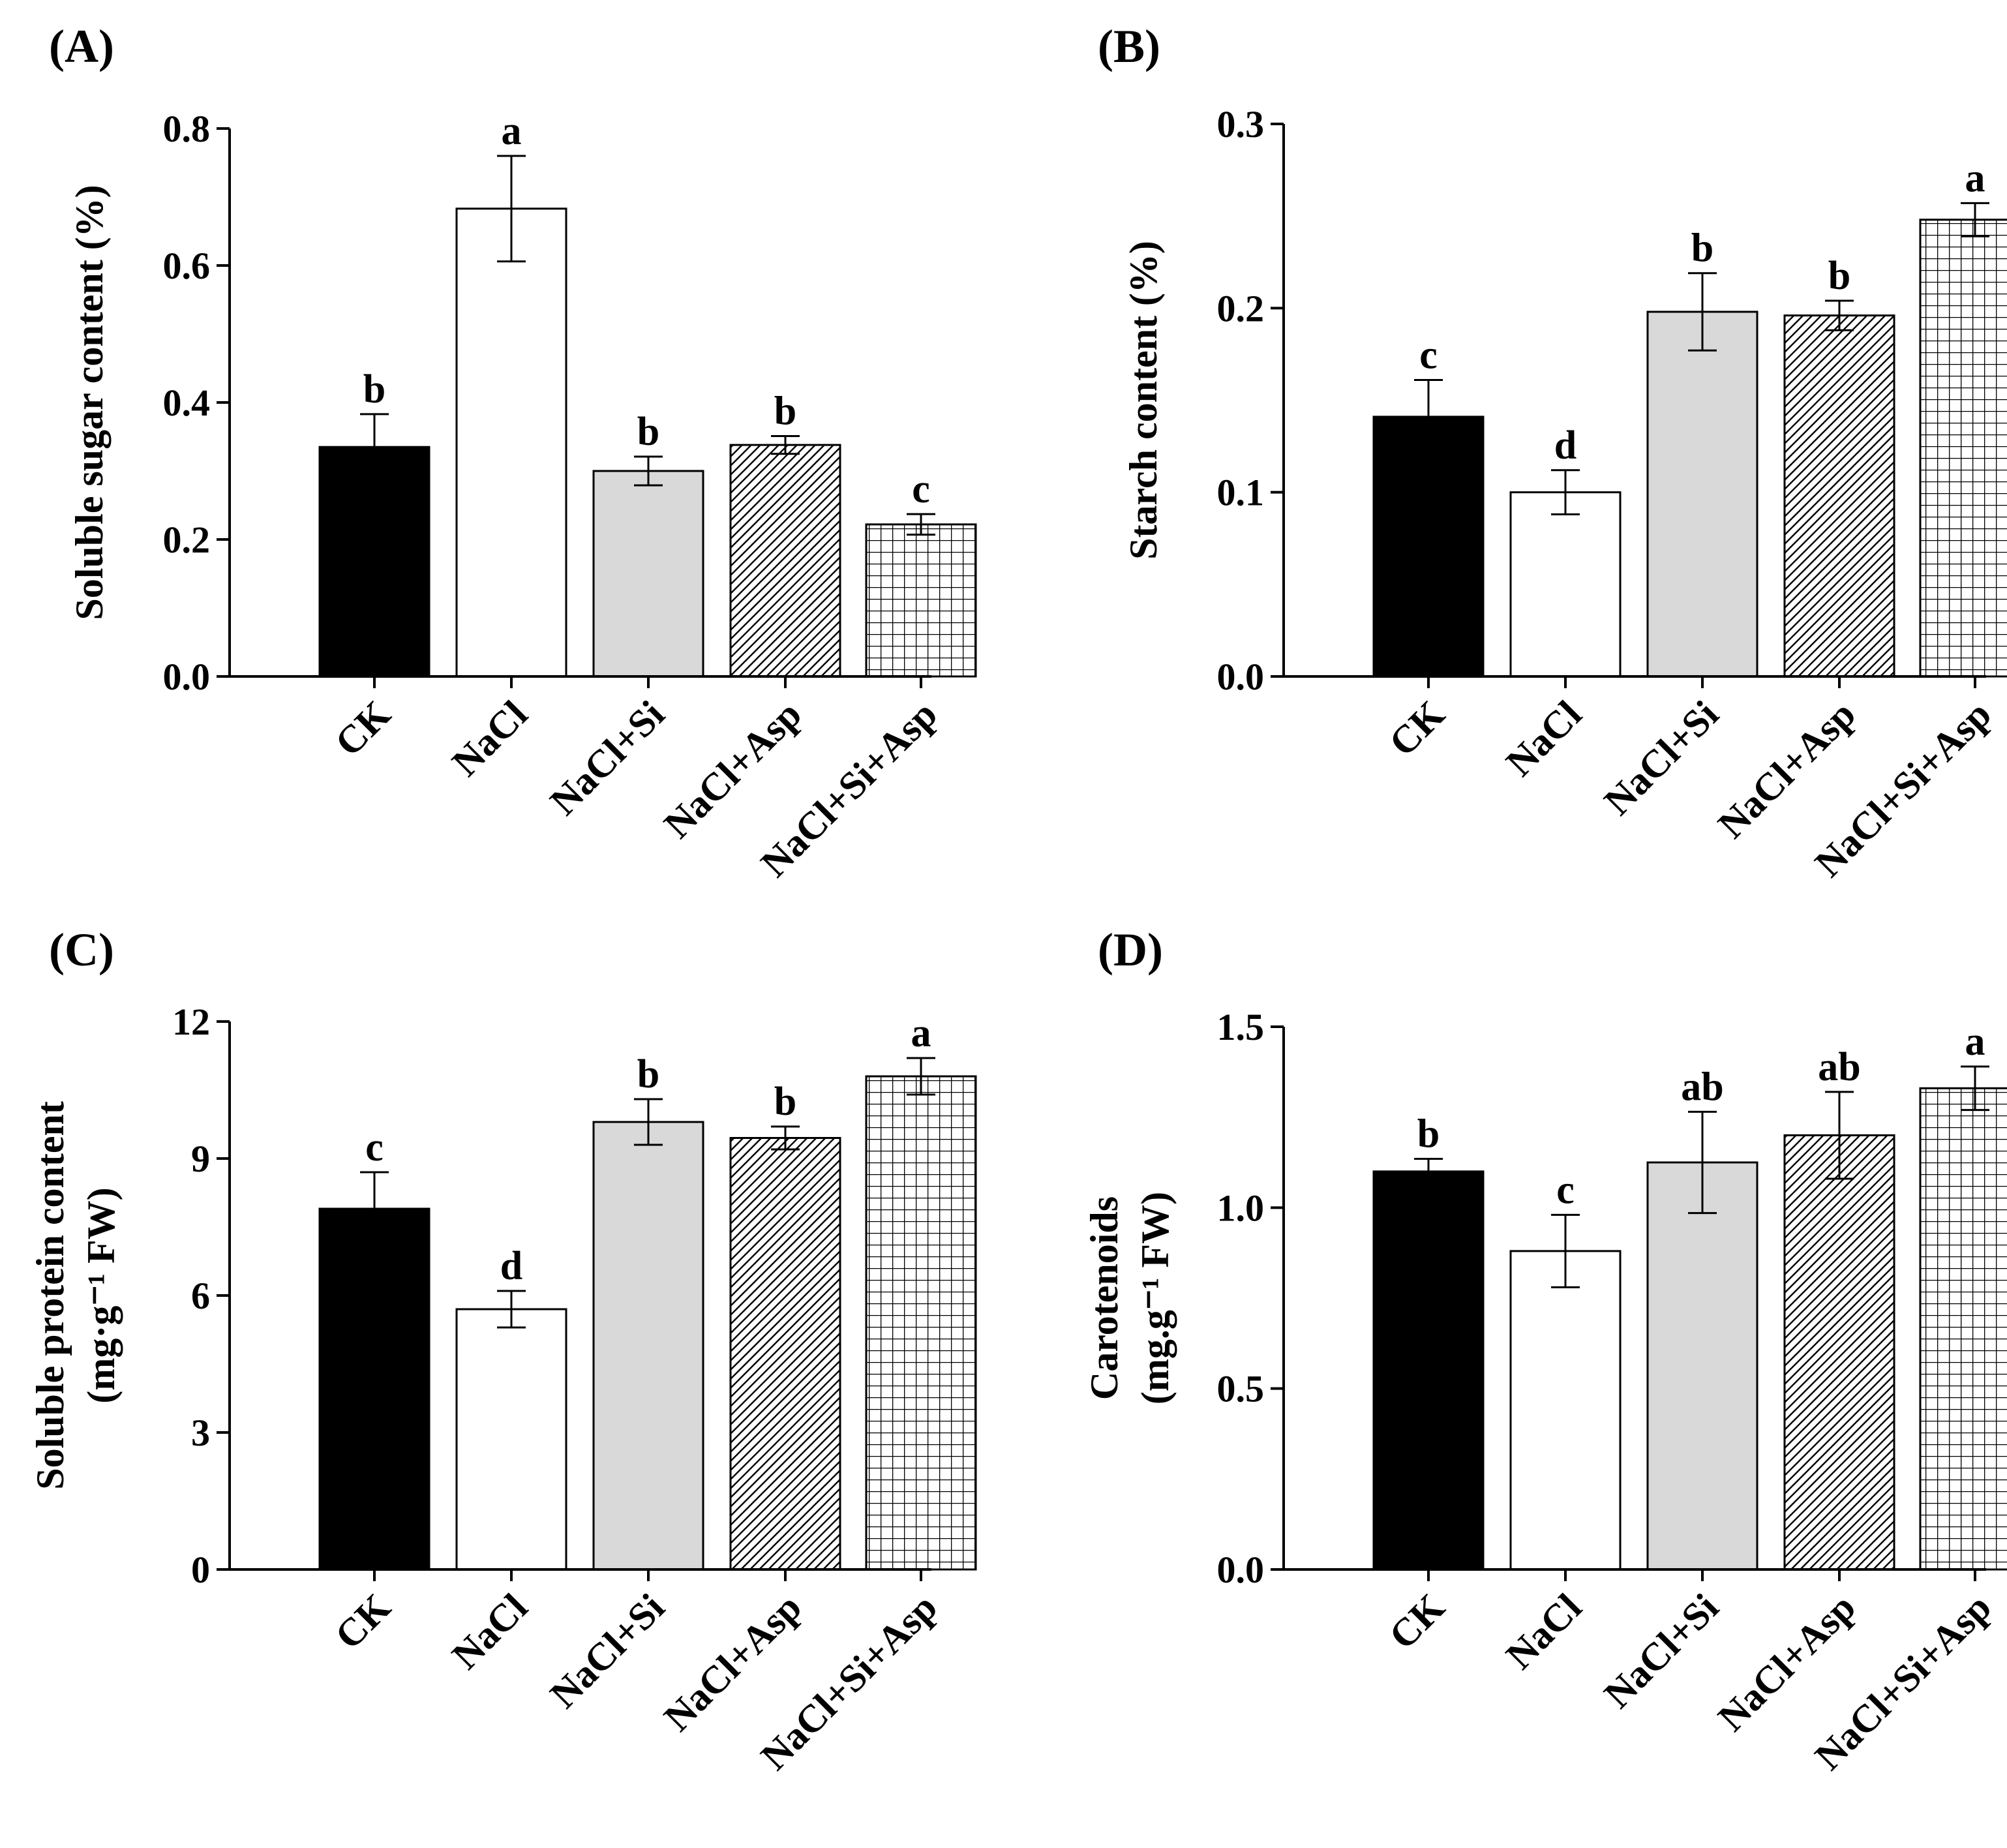 This screenshot has width=2007, height=1848. Describe the element at coordinates (1241, 1027) in the screenshot. I see `y-tick-label-d-3: 1.5` at that location.